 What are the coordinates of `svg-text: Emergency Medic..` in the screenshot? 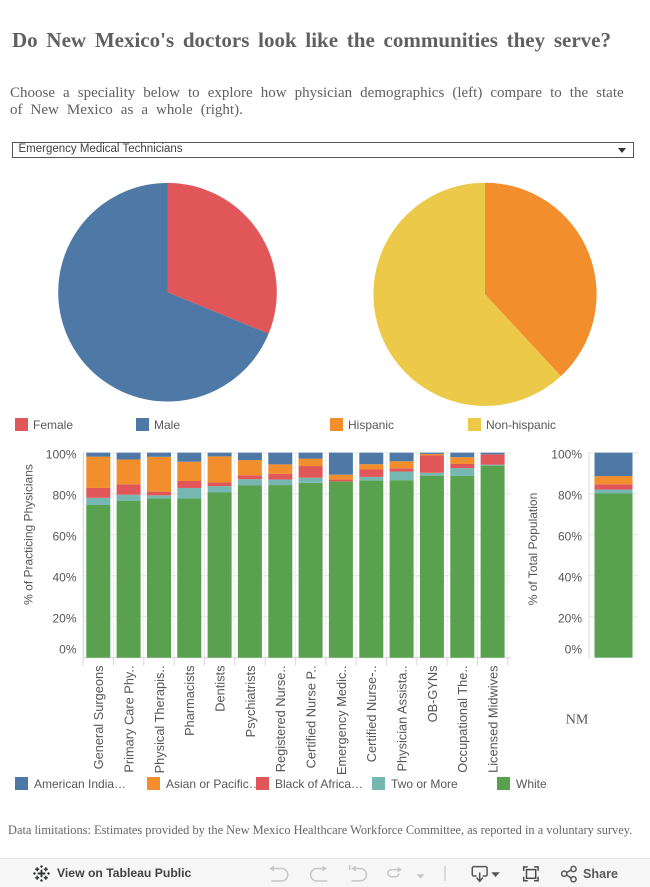 It's located at (341, 721).